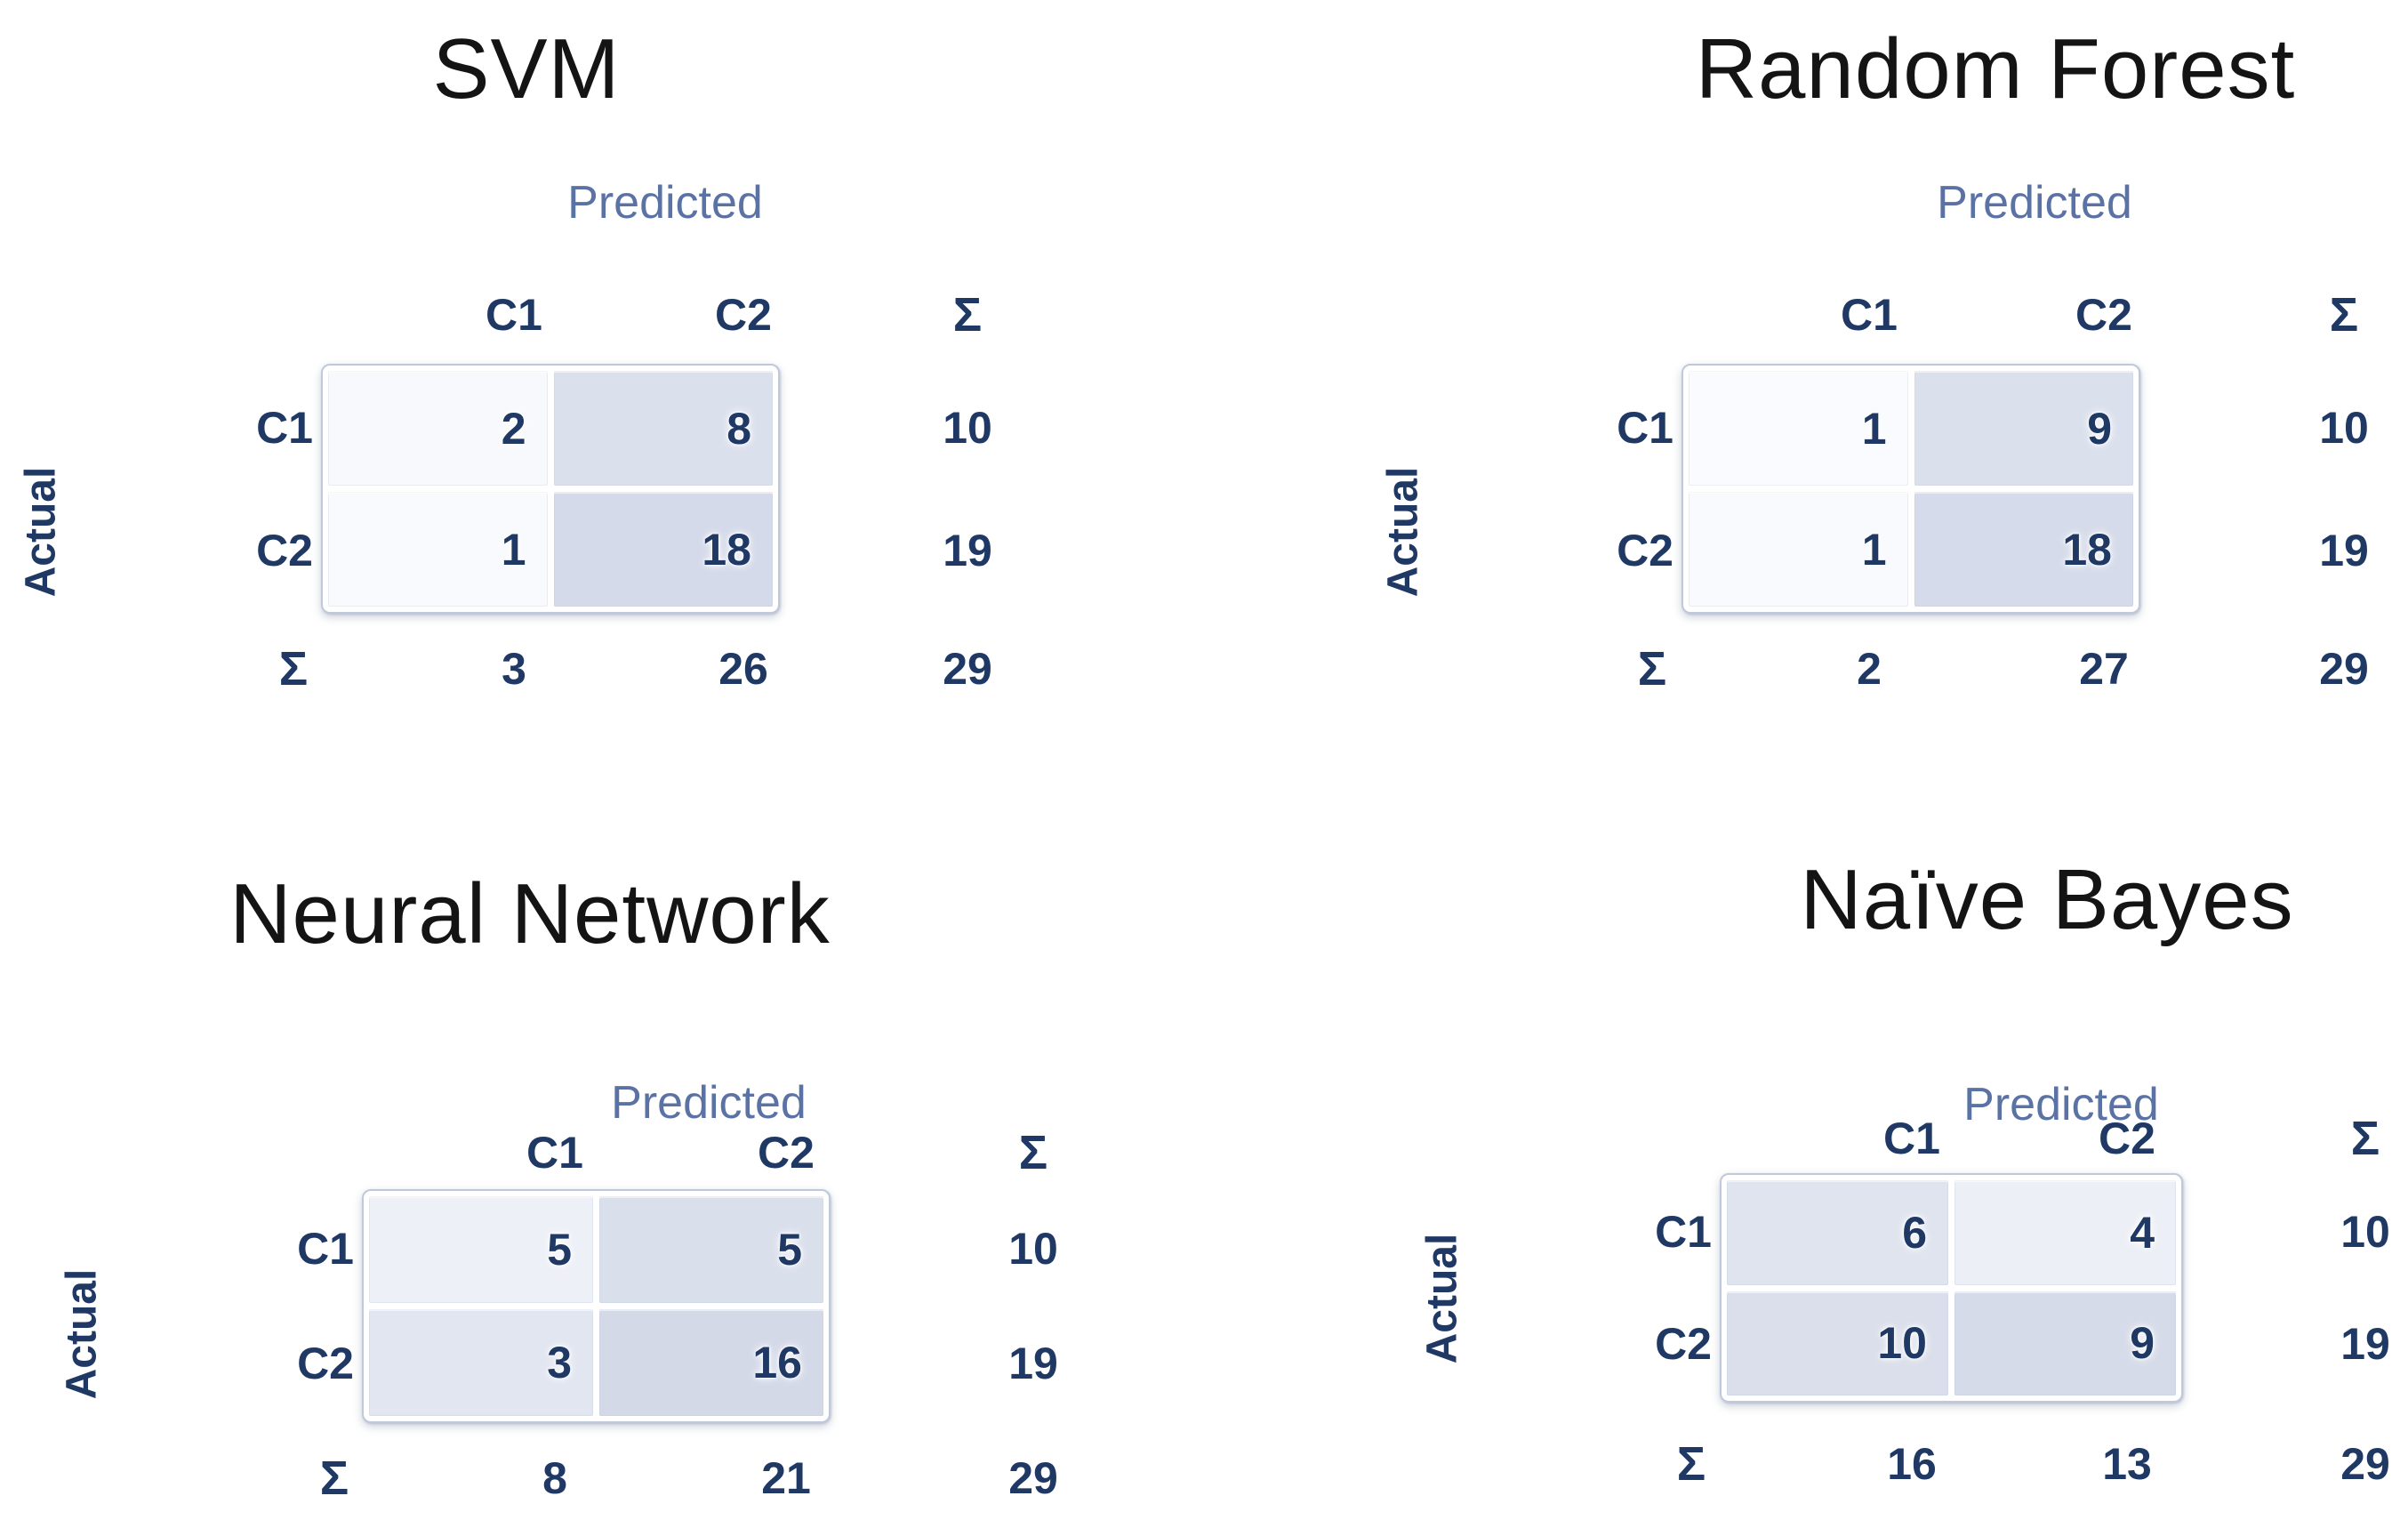 The image size is (2408, 1520). I want to click on cell-value: 4, so click(2143, 1232).